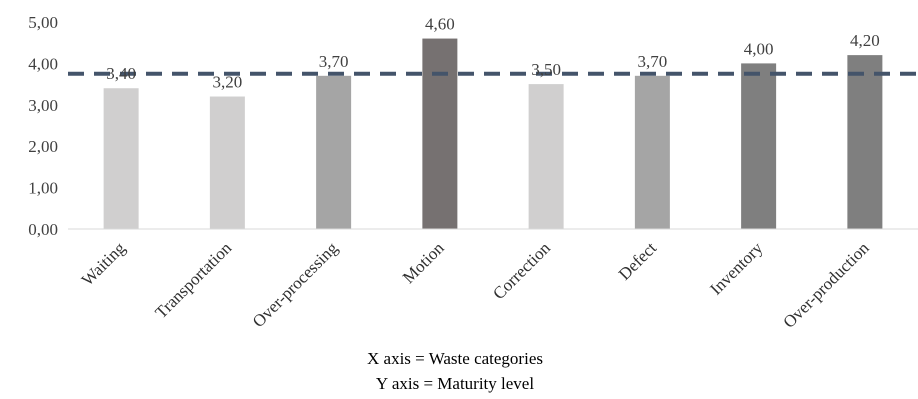 The height and width of the screenshot is (399, 918). What do you see at coordinates (43, 126) in the screenshot?
I see `y-axis: 0,00 1,00 2,00 3,00 4,00 5,00` at bounding box center [43, 126].